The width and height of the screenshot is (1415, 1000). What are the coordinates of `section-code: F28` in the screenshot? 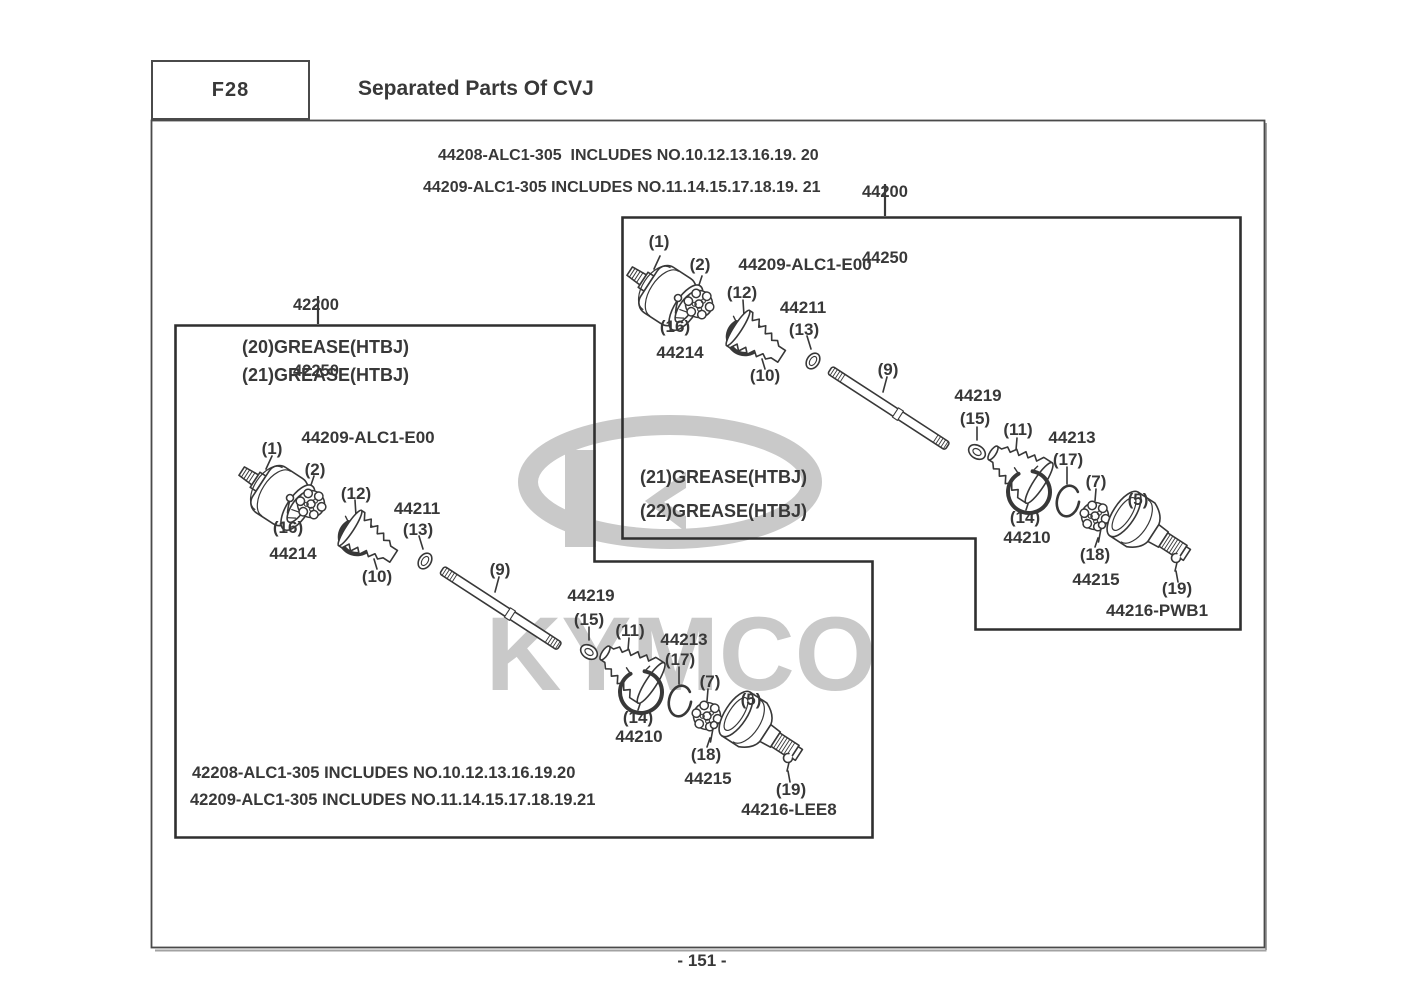 It's located at (230, 89).